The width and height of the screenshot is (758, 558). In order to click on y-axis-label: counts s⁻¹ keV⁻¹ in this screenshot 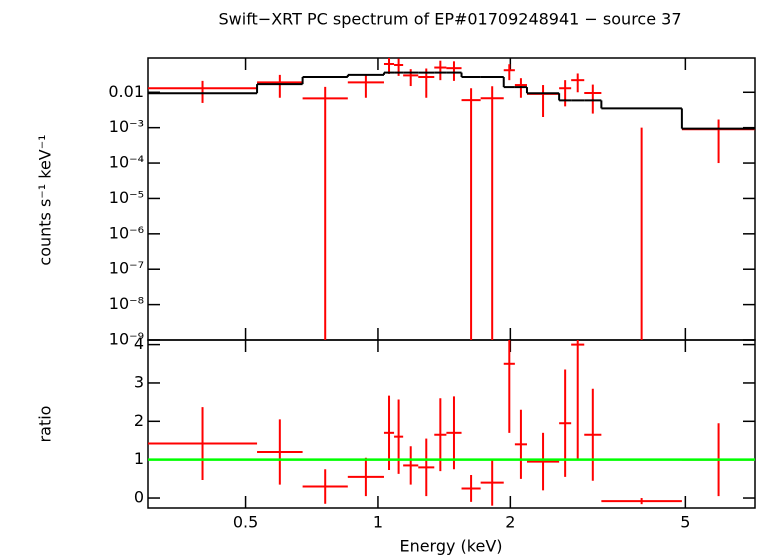, I will do `click(45, 199)`.